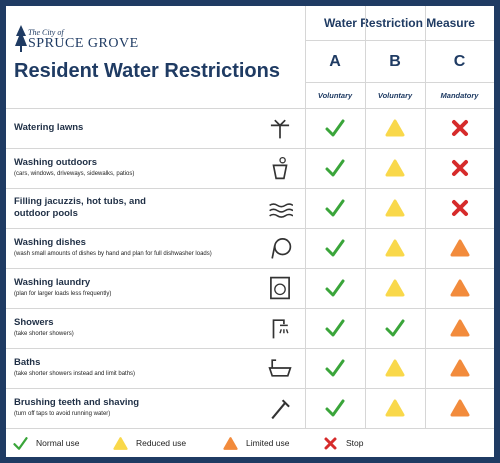 The image size is (500, 463). What do you see at coordinates (77, 402) in the screenshot?
I see `row-name: Brushing teeth and shaving` at bounding box center [77, 402].